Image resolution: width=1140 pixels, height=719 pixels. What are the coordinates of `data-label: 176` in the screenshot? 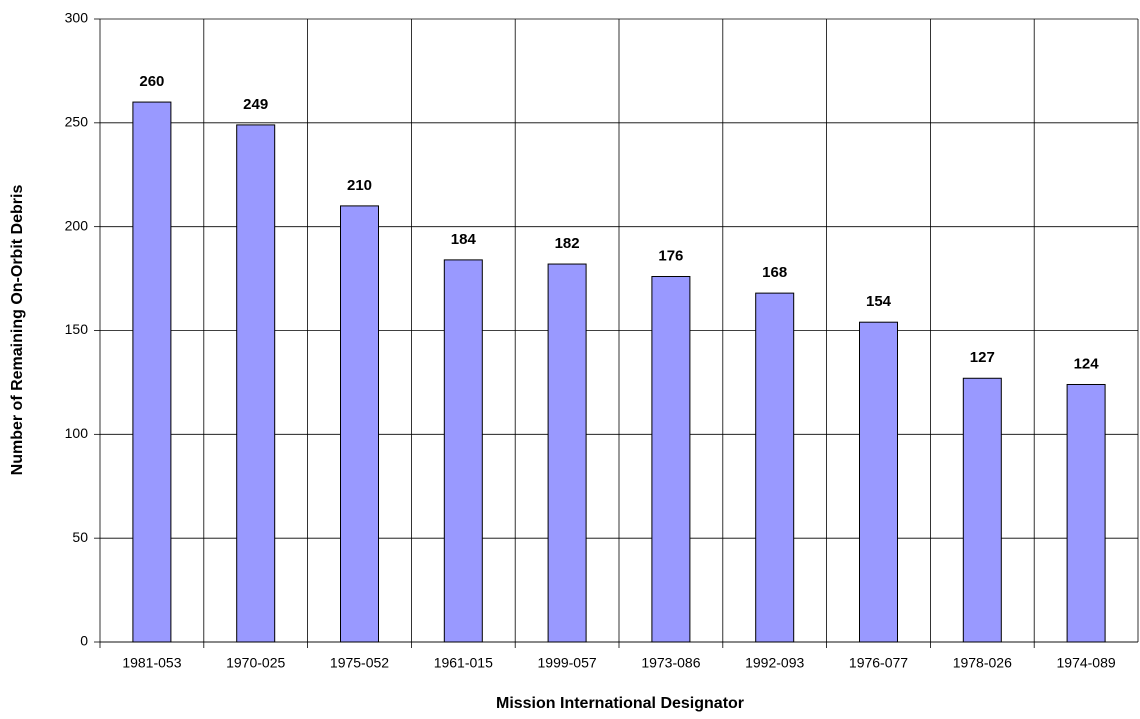 It's located at (670, 255).